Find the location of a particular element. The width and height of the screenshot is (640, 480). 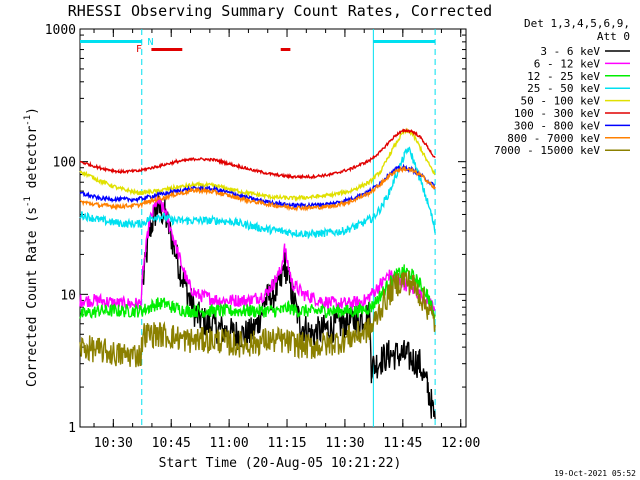

legend-label: 100 - 300 keV is located at coordinates (557, 113).